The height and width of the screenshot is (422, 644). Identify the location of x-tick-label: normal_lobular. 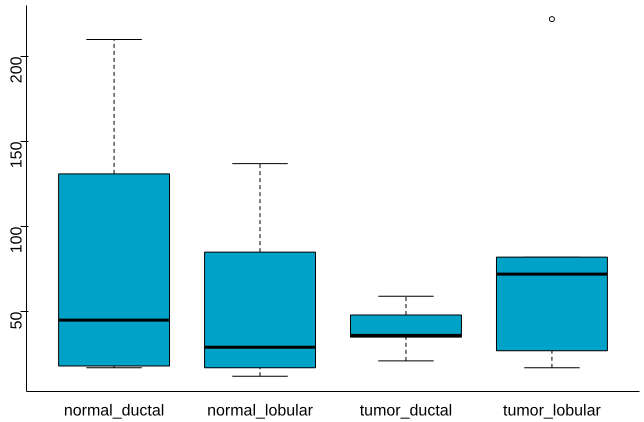
(260, 411).